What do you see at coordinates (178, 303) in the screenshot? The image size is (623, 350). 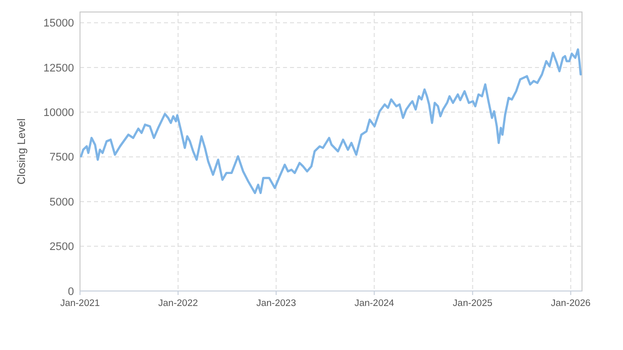 I see `x-tick-label: Jan-2022` at bounding box center [178, 303].